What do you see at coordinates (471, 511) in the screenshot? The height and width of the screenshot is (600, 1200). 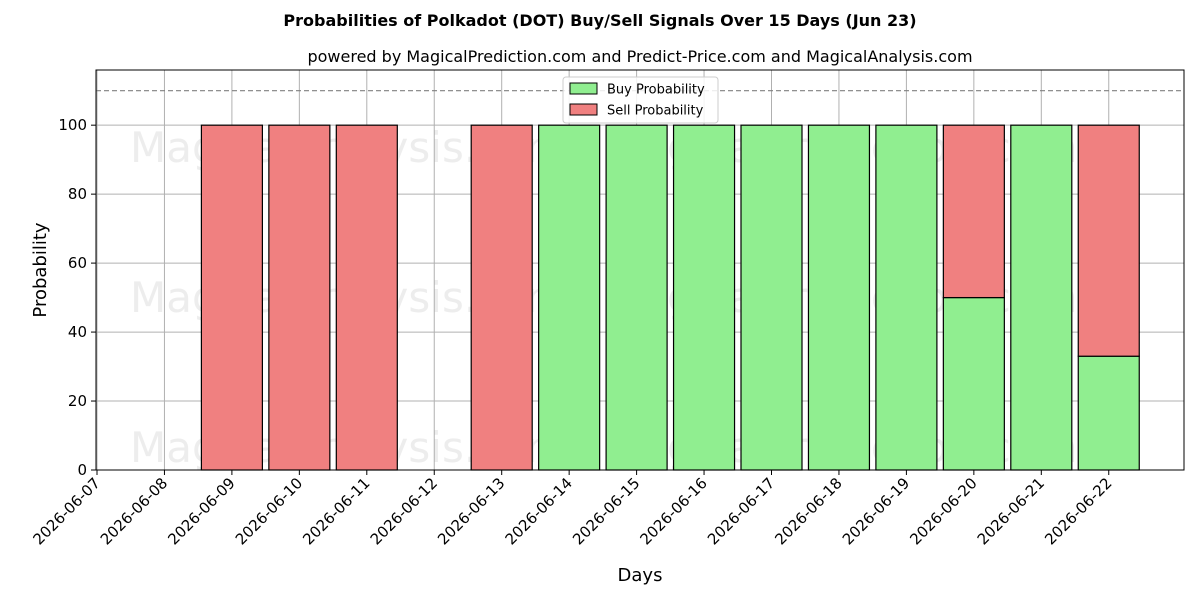 I see `x-tick-label: 2026-06-13` at bounding box center [471, 511].